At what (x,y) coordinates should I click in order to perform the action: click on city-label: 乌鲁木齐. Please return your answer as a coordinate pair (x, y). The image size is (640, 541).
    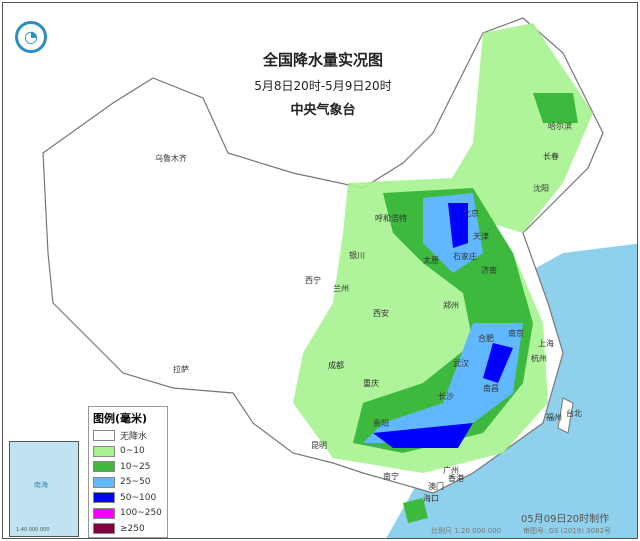
    Looking at the image, I should click on (171, 158).